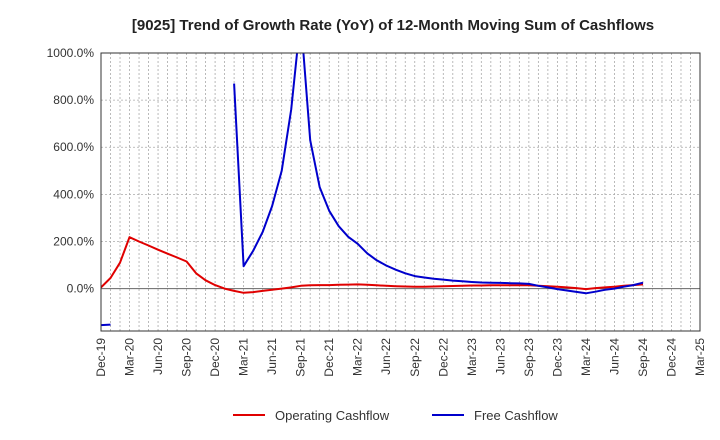 This screenshot has height=440, width=720. Describe the element at coordinates (71, 53) in the screenshot. I see `y-tick-label: 1000.0%` at that location.